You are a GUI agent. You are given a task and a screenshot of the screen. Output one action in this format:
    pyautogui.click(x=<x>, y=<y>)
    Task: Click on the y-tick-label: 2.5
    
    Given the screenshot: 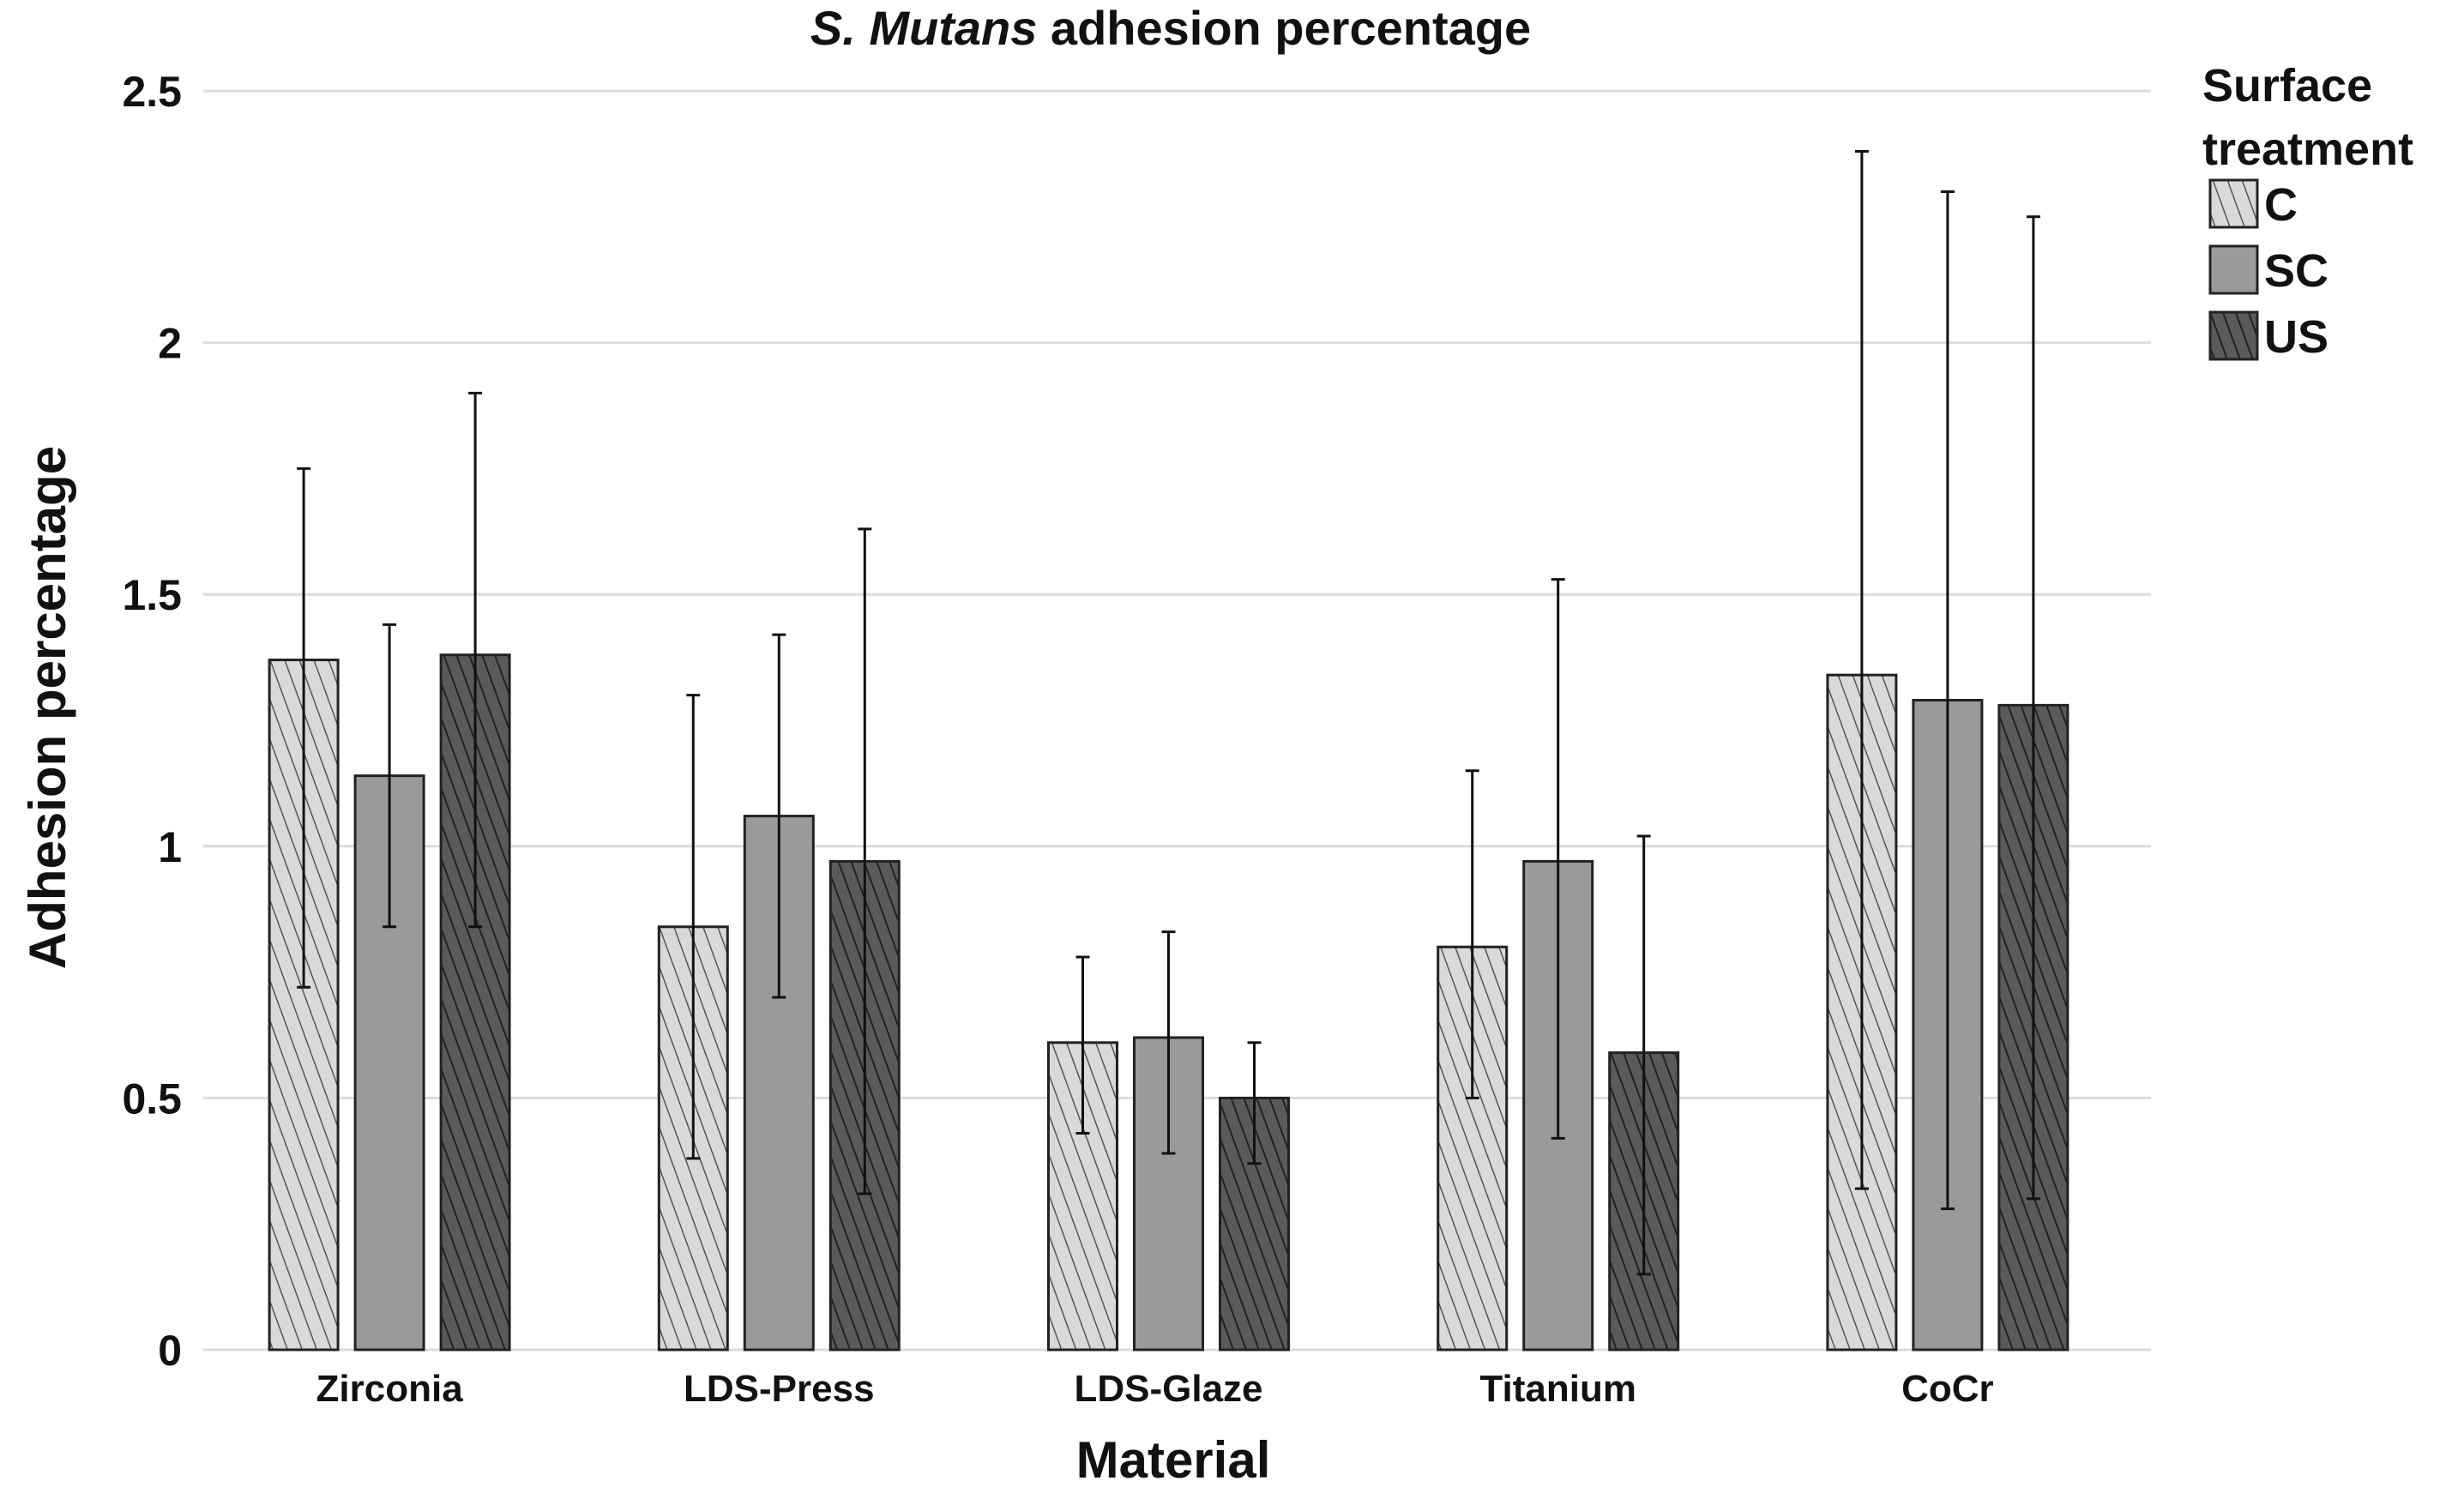 What is the action you would take?
    pyautogui.click(x=152, y=92)
    